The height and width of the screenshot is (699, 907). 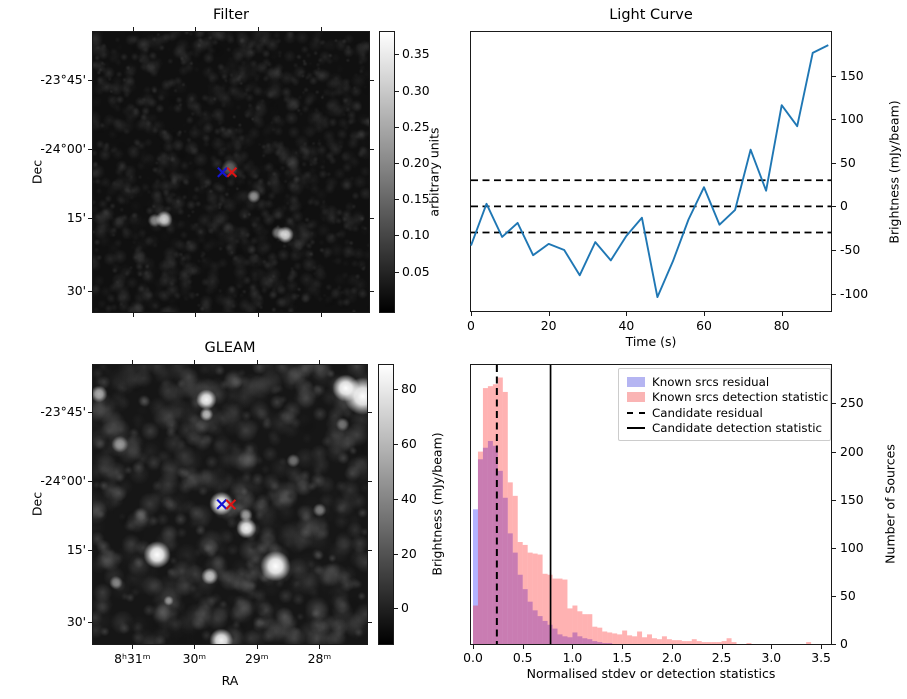 What do you see at coordinates (572, 657) in the screenshot?
I see `x-tick-label: 1.0` at bounding box center [572, 657].